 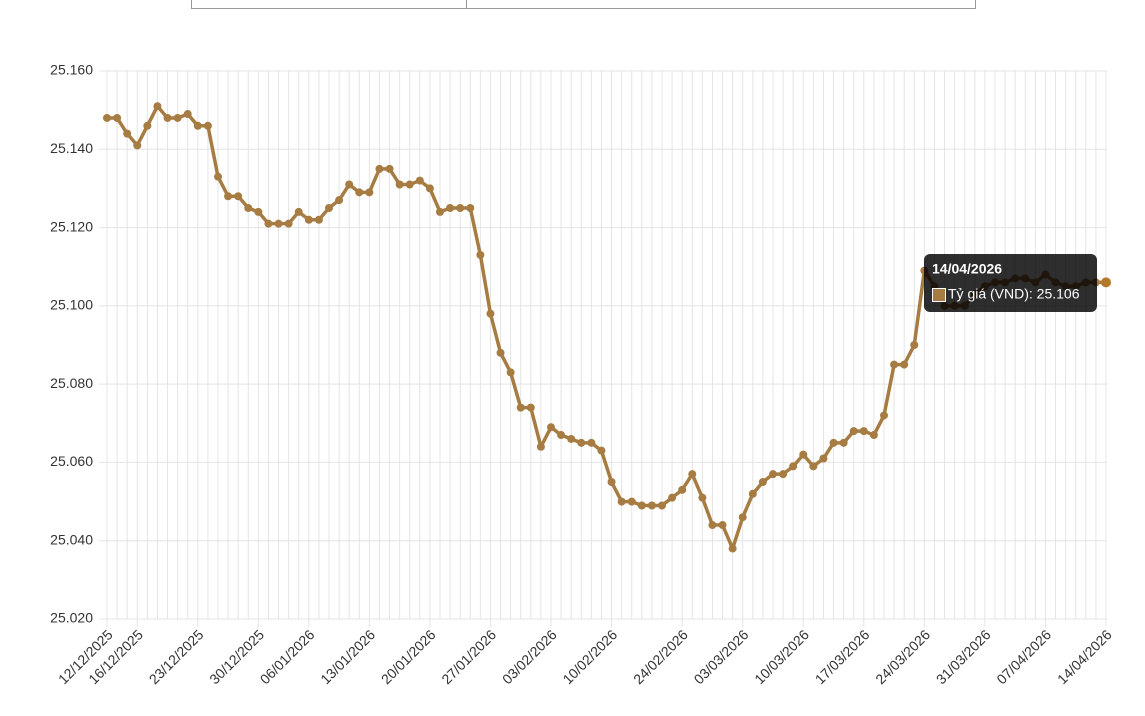 What do you see at coordinates (529, 656) in the screenshot?
I see `x-tick-label: 03/02/2026` at bounding box center [529, 656].